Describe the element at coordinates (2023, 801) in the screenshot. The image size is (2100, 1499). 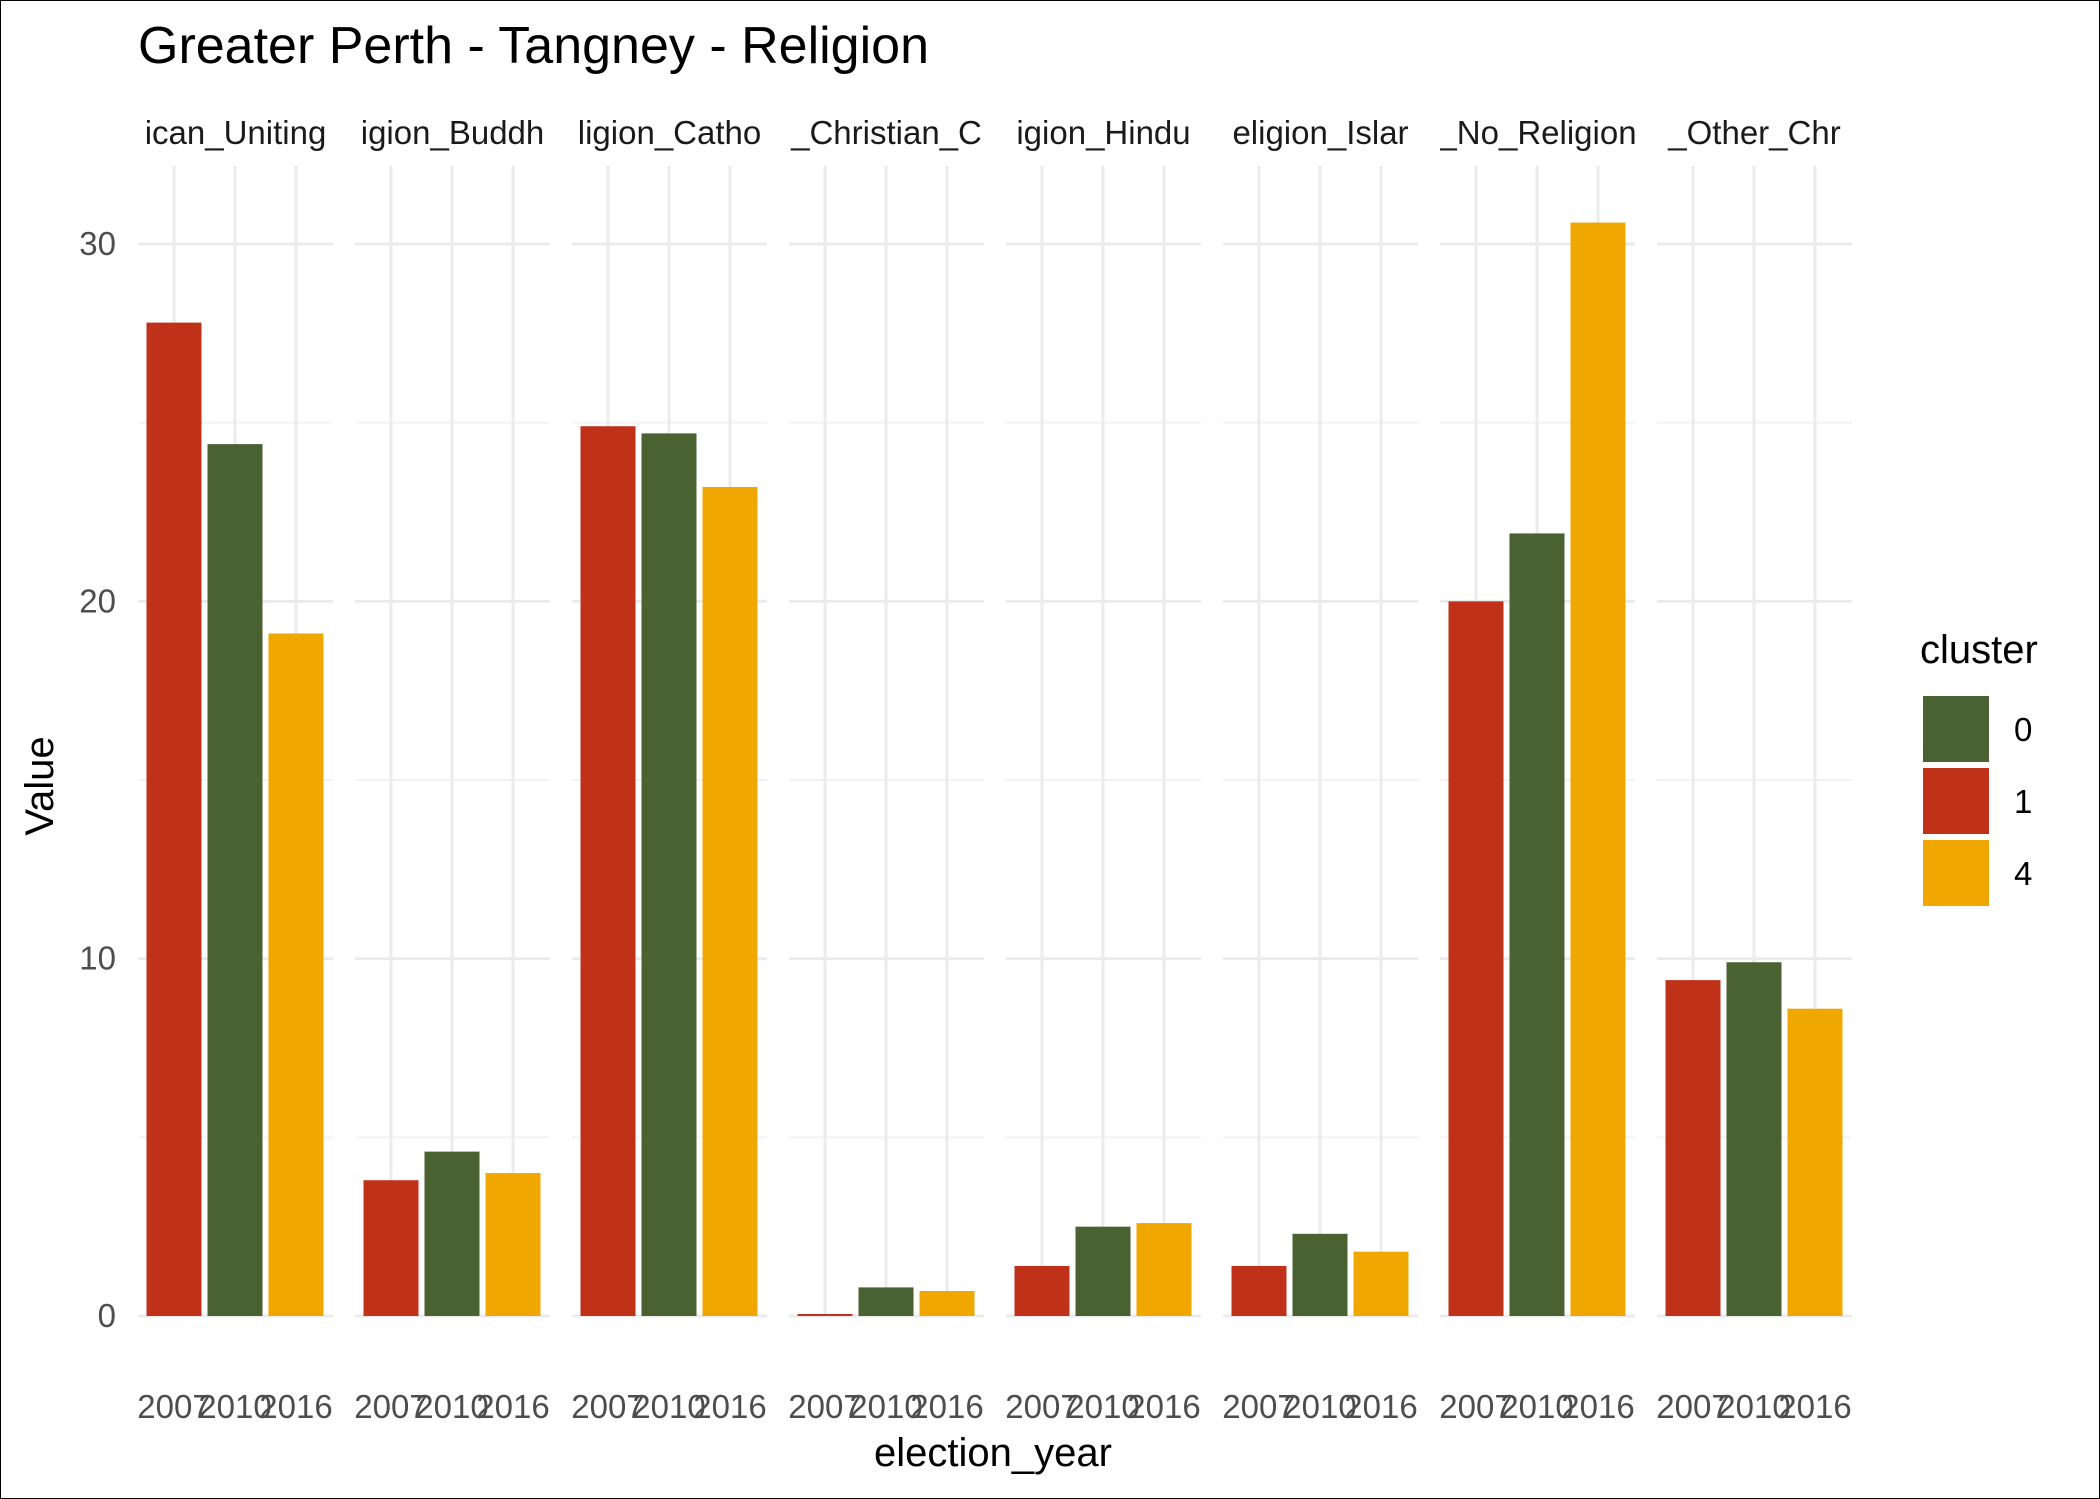
I see `legend-key-label: 1` at that location.